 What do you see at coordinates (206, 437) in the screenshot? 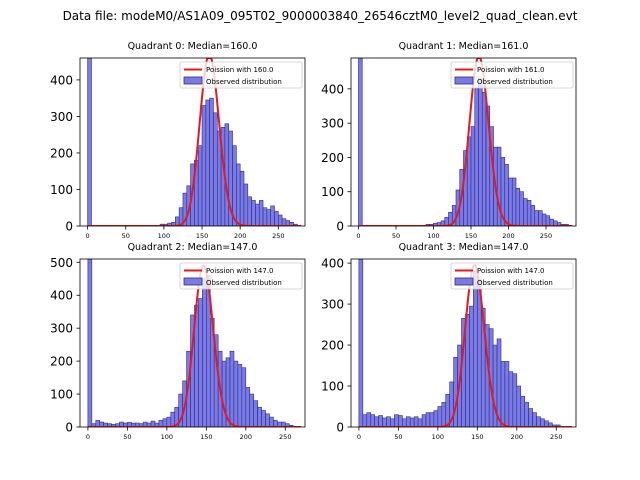
I see `quadrant-2-xtick-label-3: 150` at bounding box center [206, 437].